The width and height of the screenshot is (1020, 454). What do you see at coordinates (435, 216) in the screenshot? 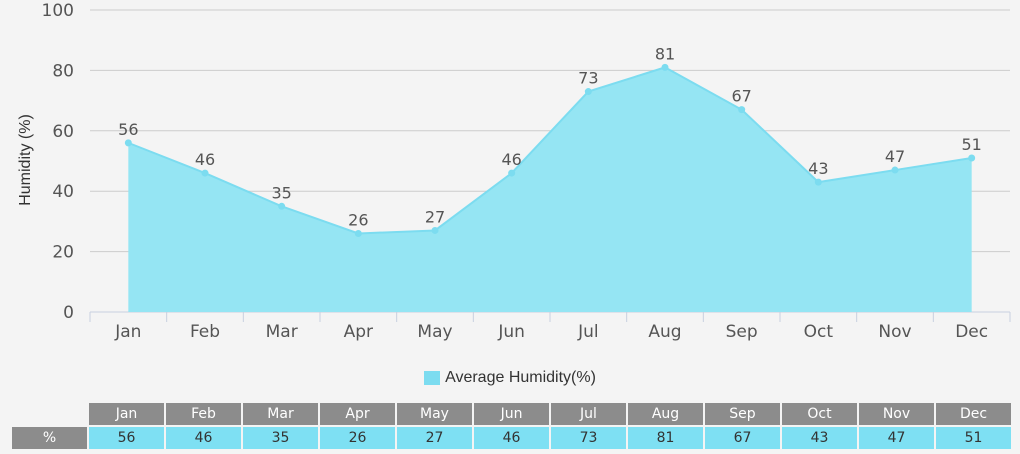
I see `data-label: 27` at bounding box center [435, 216].